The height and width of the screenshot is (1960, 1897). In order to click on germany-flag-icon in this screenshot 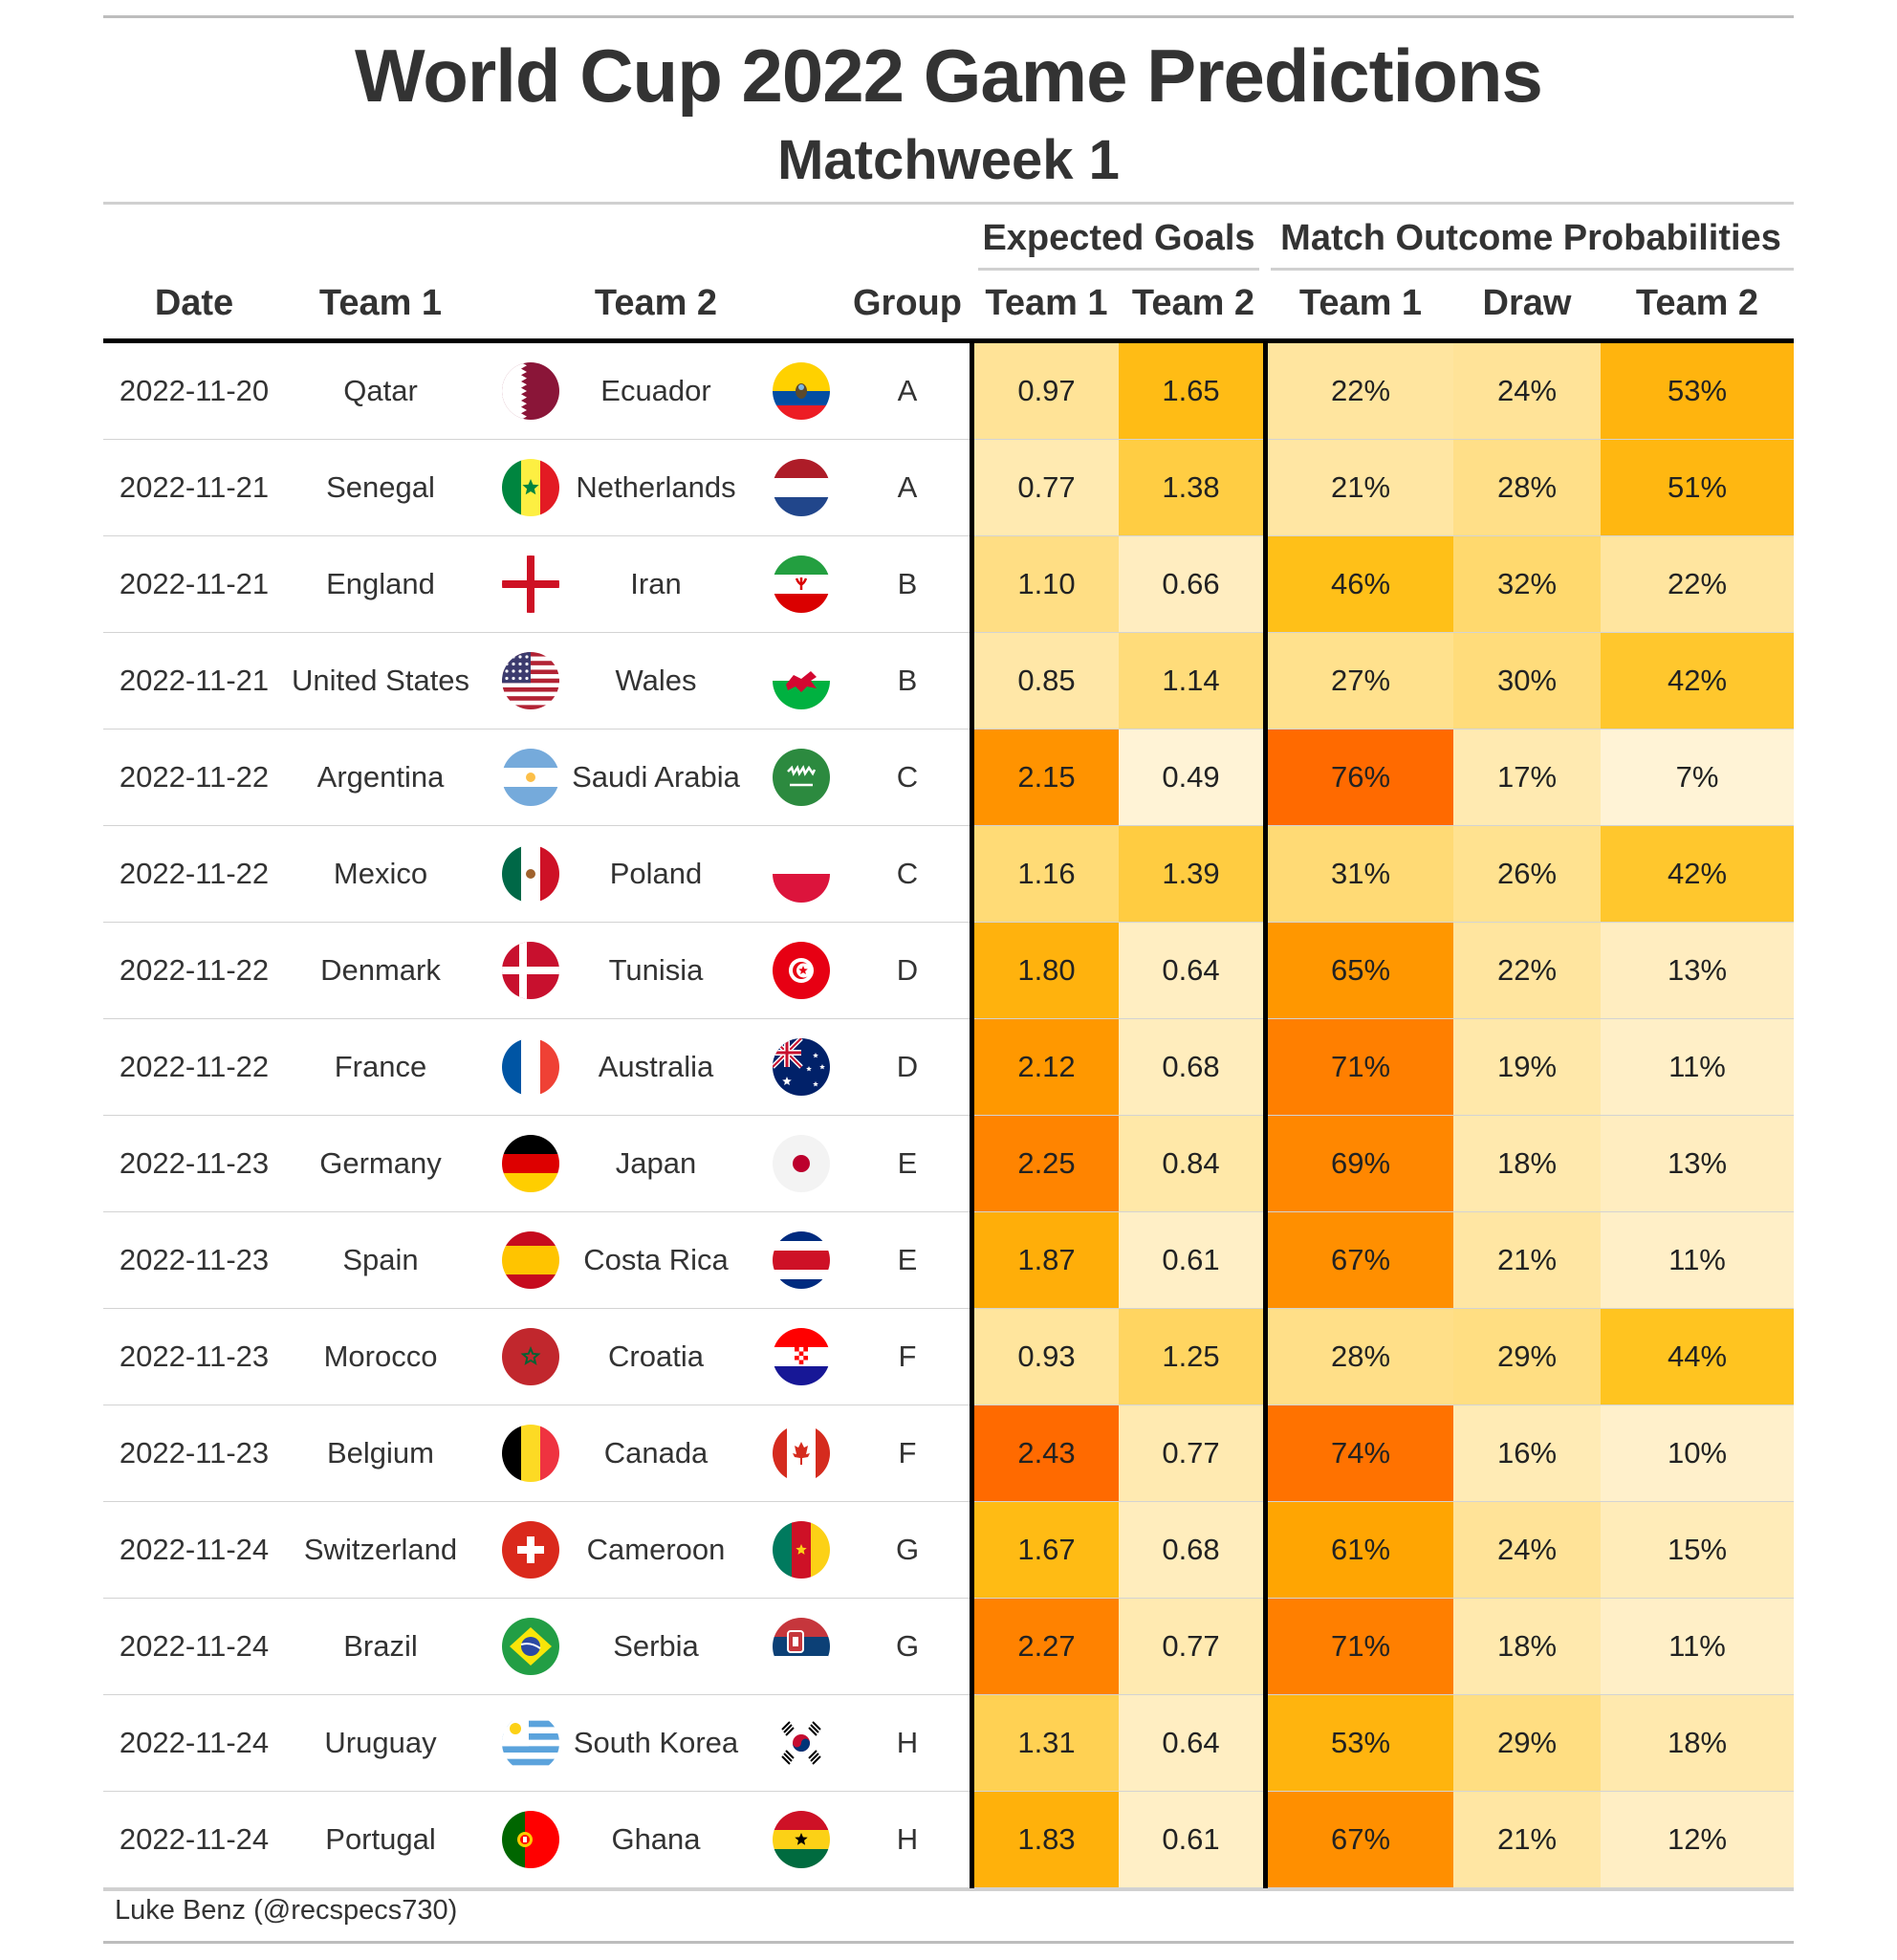, I will do `click(530, 1163)`.